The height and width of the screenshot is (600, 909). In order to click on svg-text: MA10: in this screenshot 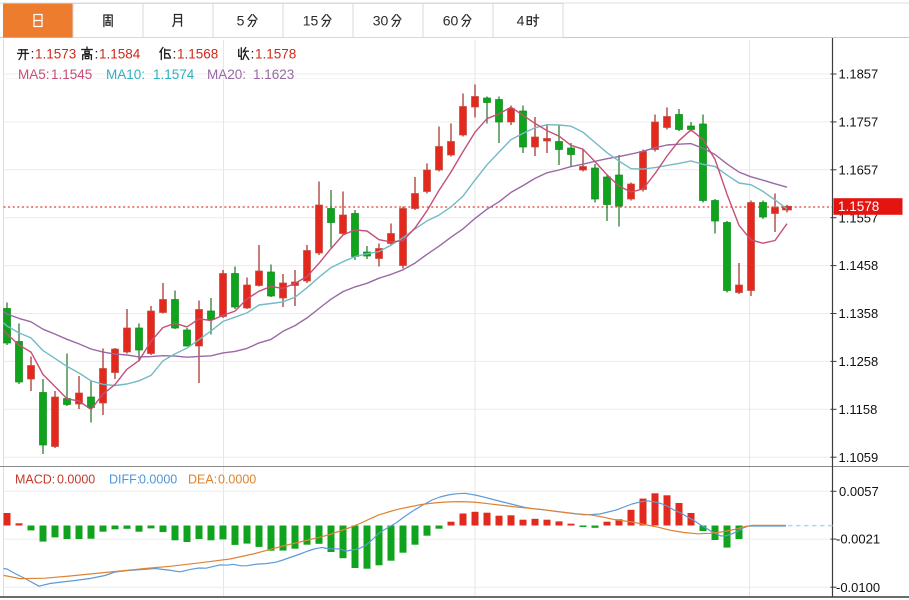, I will do `click(125, 74)`.